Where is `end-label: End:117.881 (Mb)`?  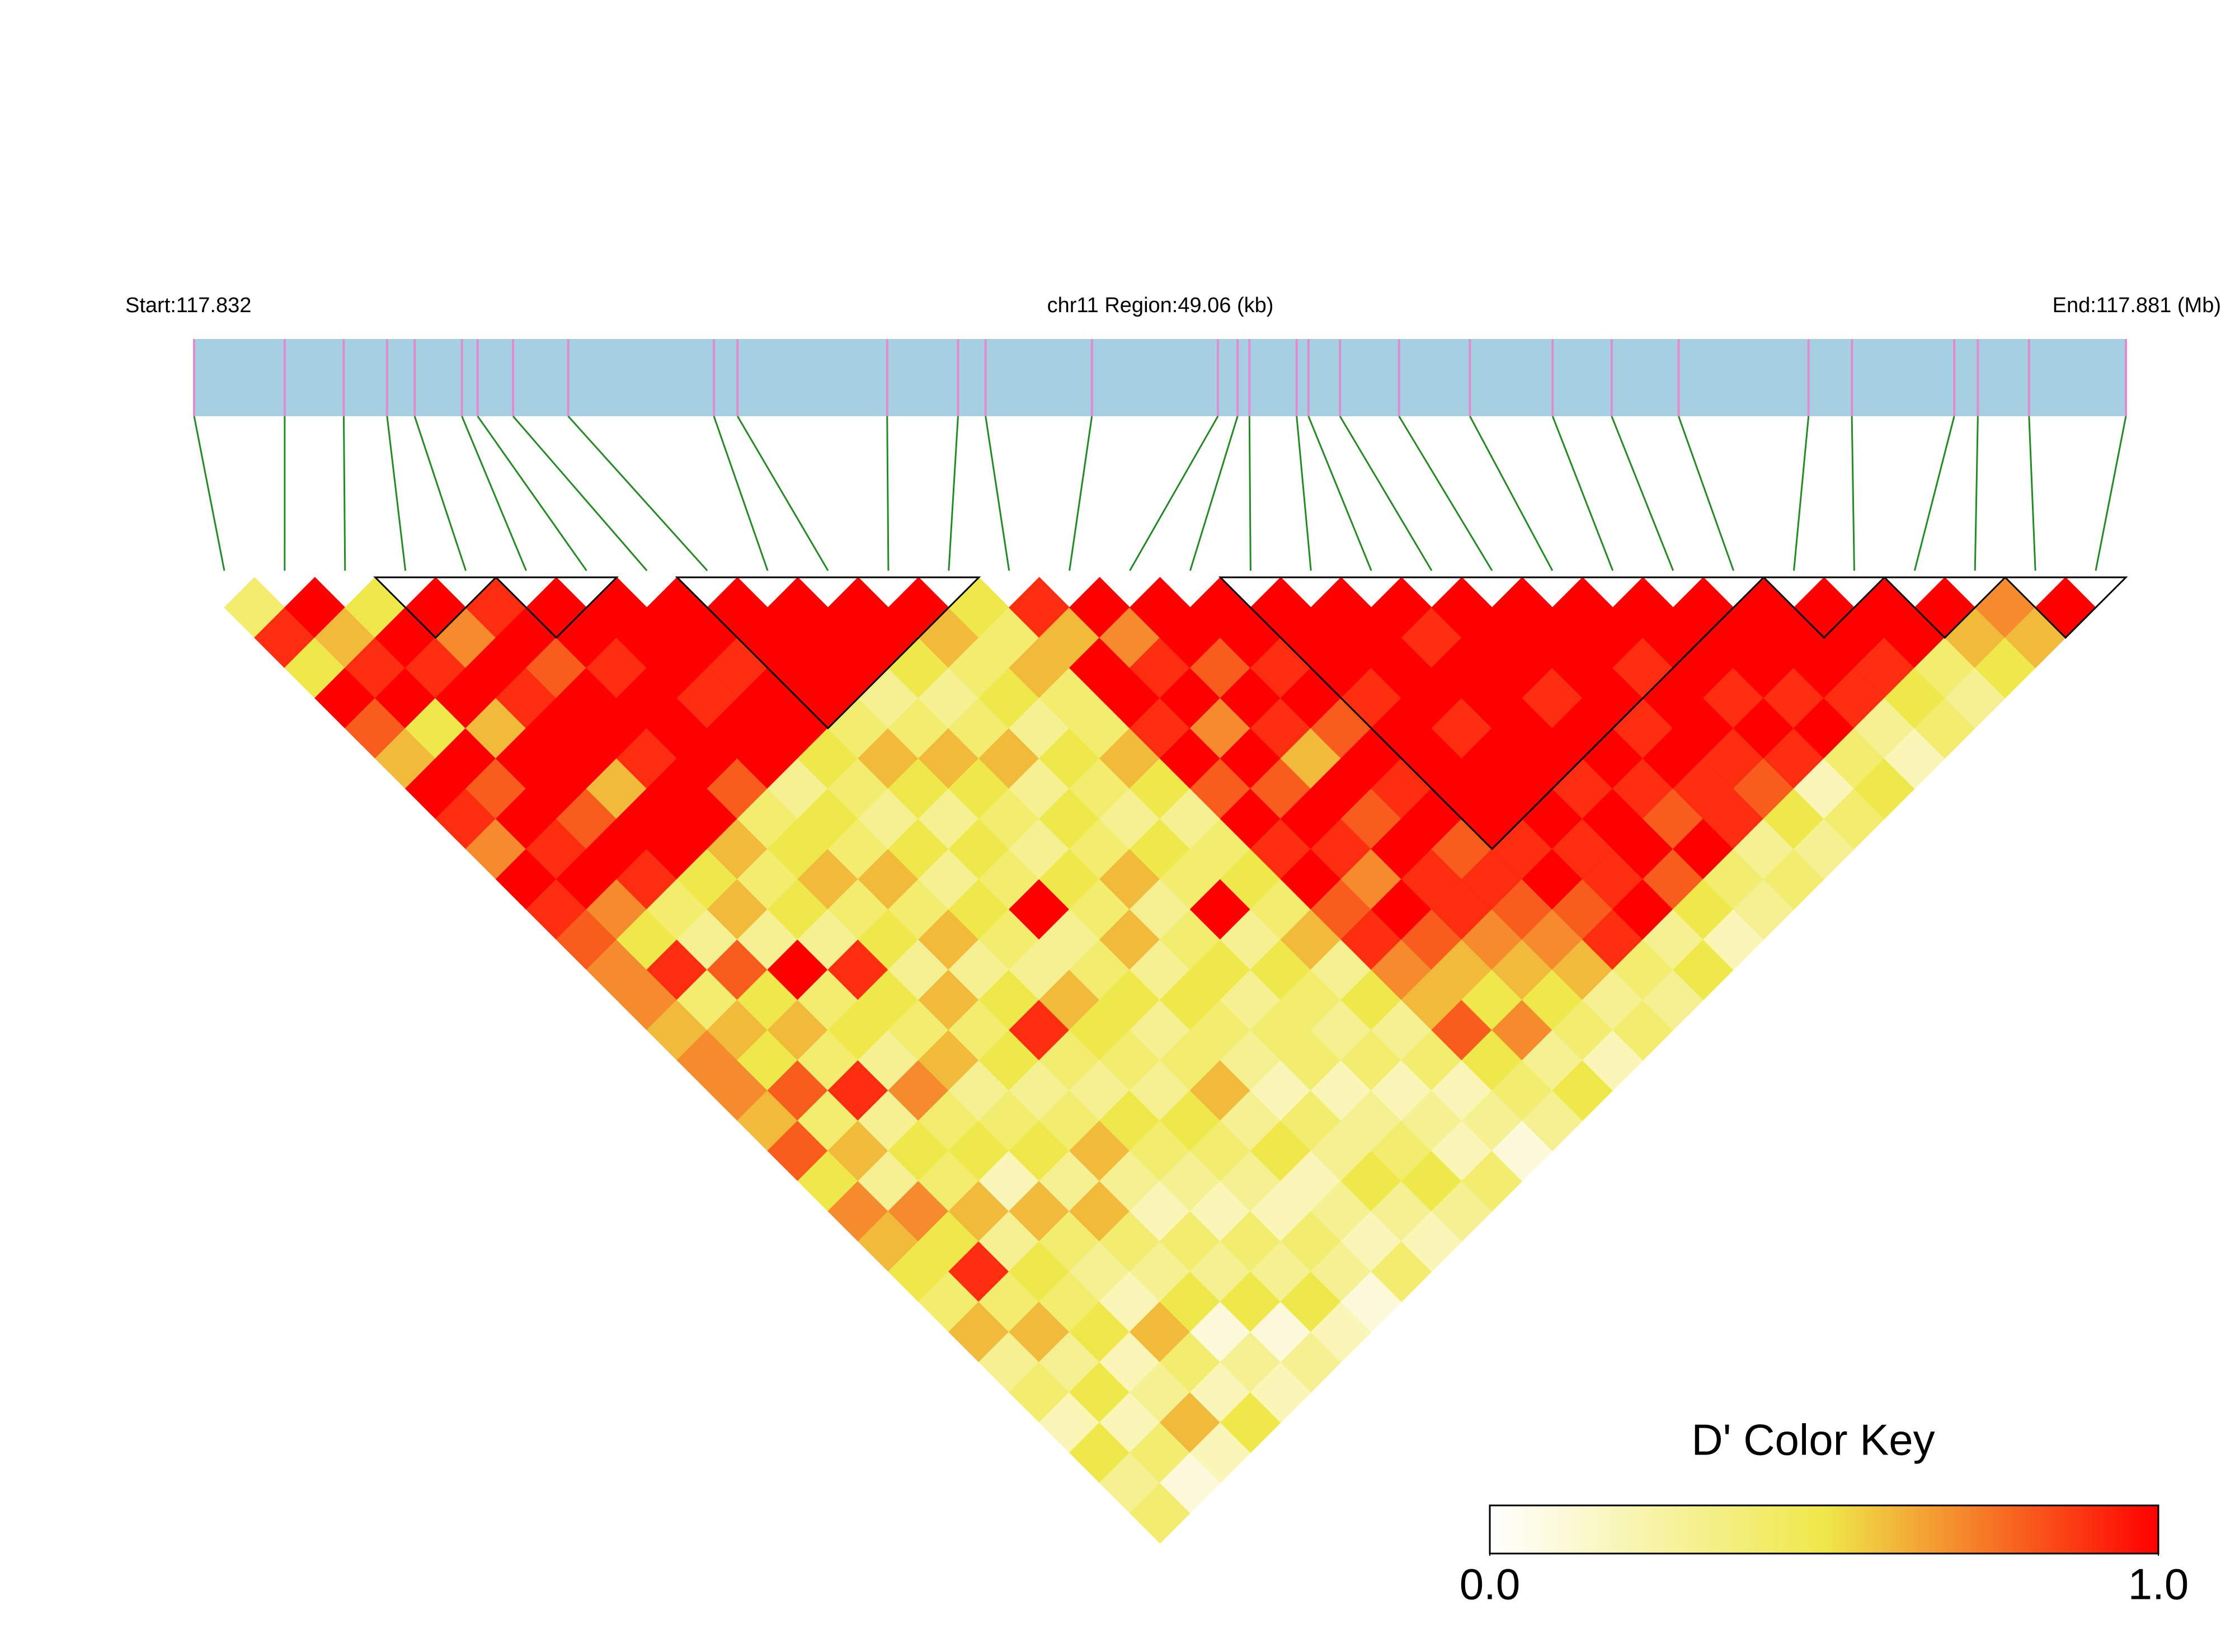 end-label: End:117.881 (Mb) is located at coordinates (2137, 306).